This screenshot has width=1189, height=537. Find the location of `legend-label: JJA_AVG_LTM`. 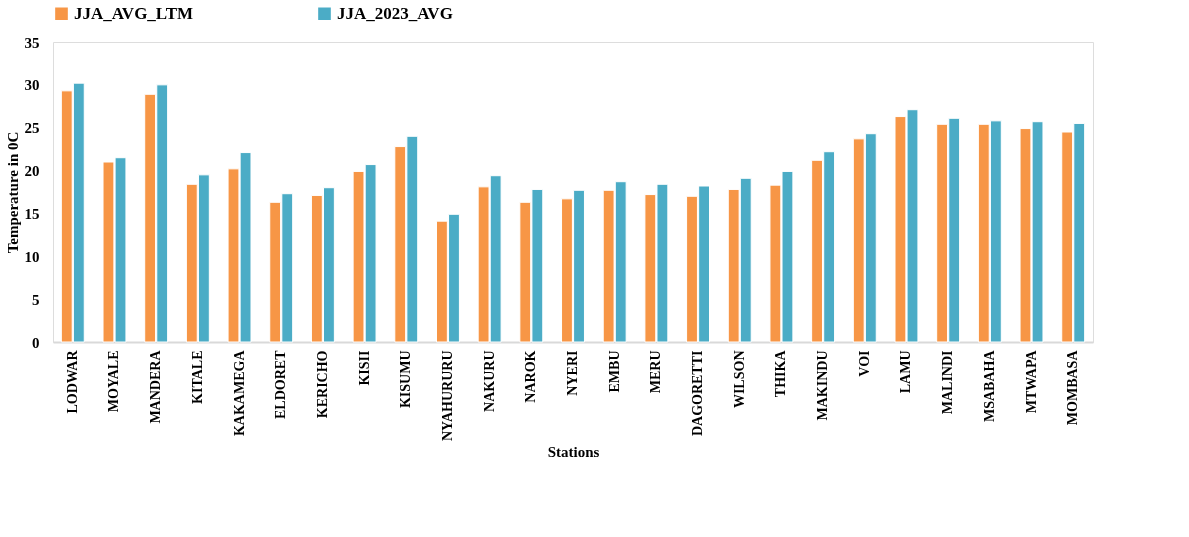

legend-label: JJA_AVG_LTM is located at coordinates (134, 13).